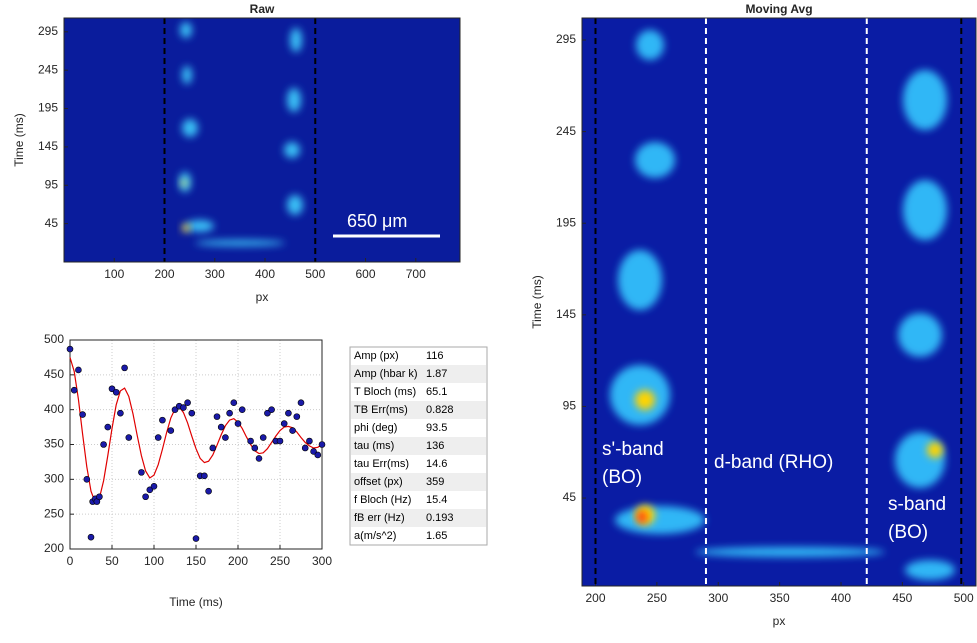 This screenshot has width=977, height=643. What do you see at coordinates (436, 500) in the screenshot?
I see `table-cell: 15.4` at bounding box center [436, 500].